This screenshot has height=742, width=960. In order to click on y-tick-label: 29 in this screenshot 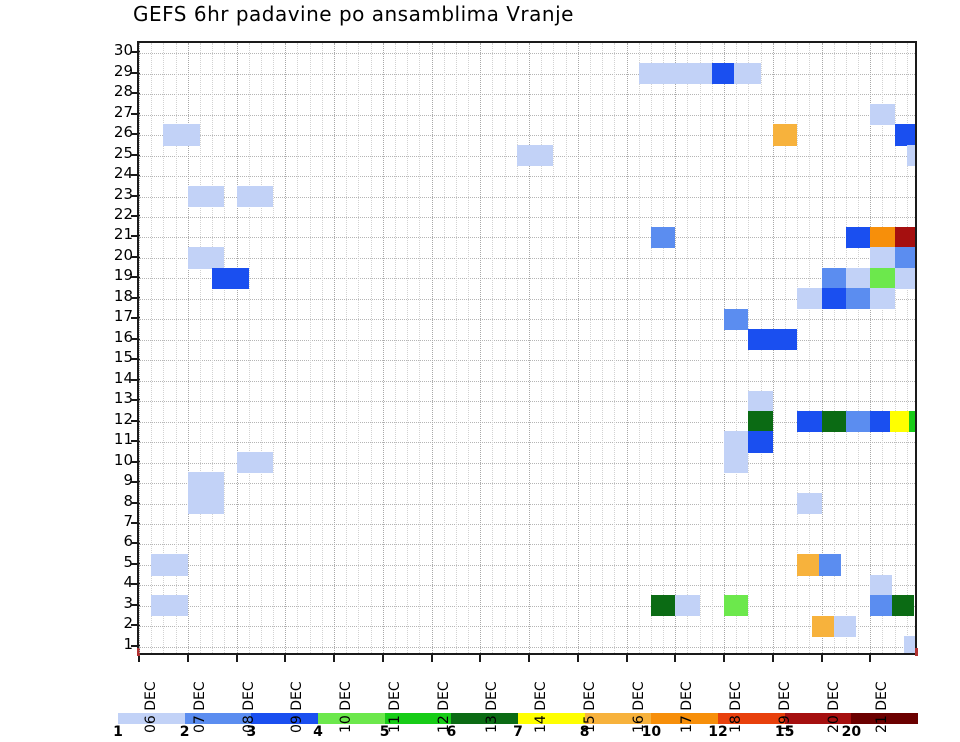, I will do `click(123, 70)`.